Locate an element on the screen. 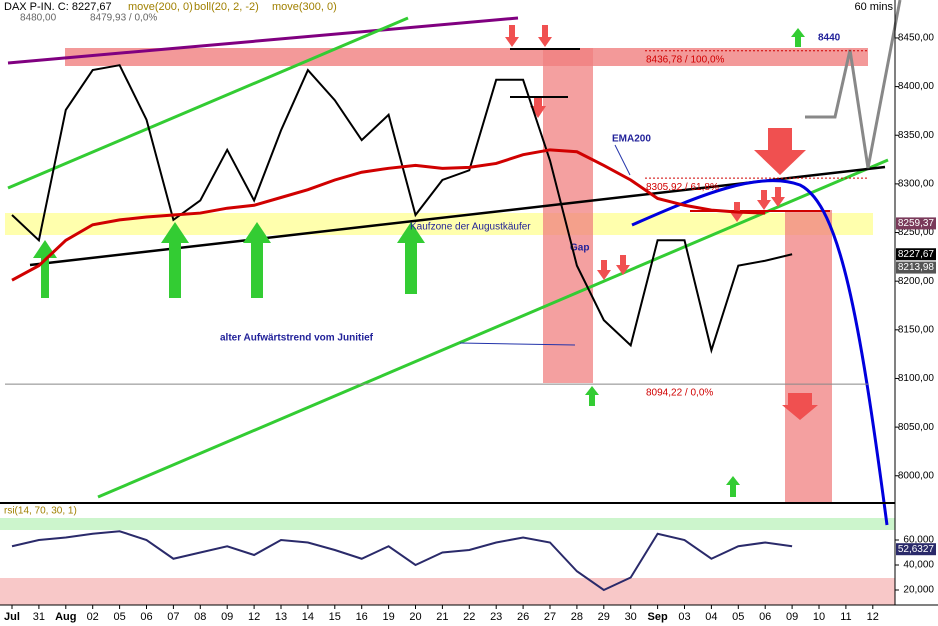 The width and height of the screenshot is (938, 626). y-tick-label: 8100,00 is located at coordinates (916, 378).